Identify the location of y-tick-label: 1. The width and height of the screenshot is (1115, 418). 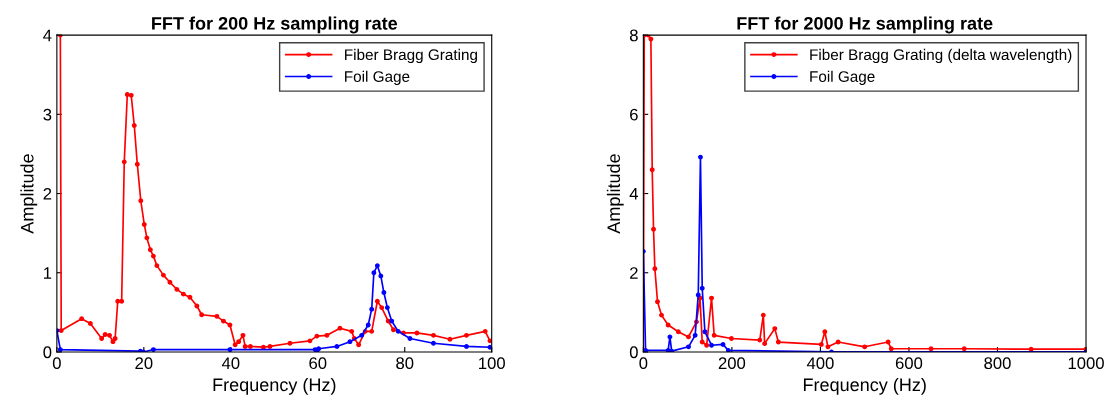
(48, 273).